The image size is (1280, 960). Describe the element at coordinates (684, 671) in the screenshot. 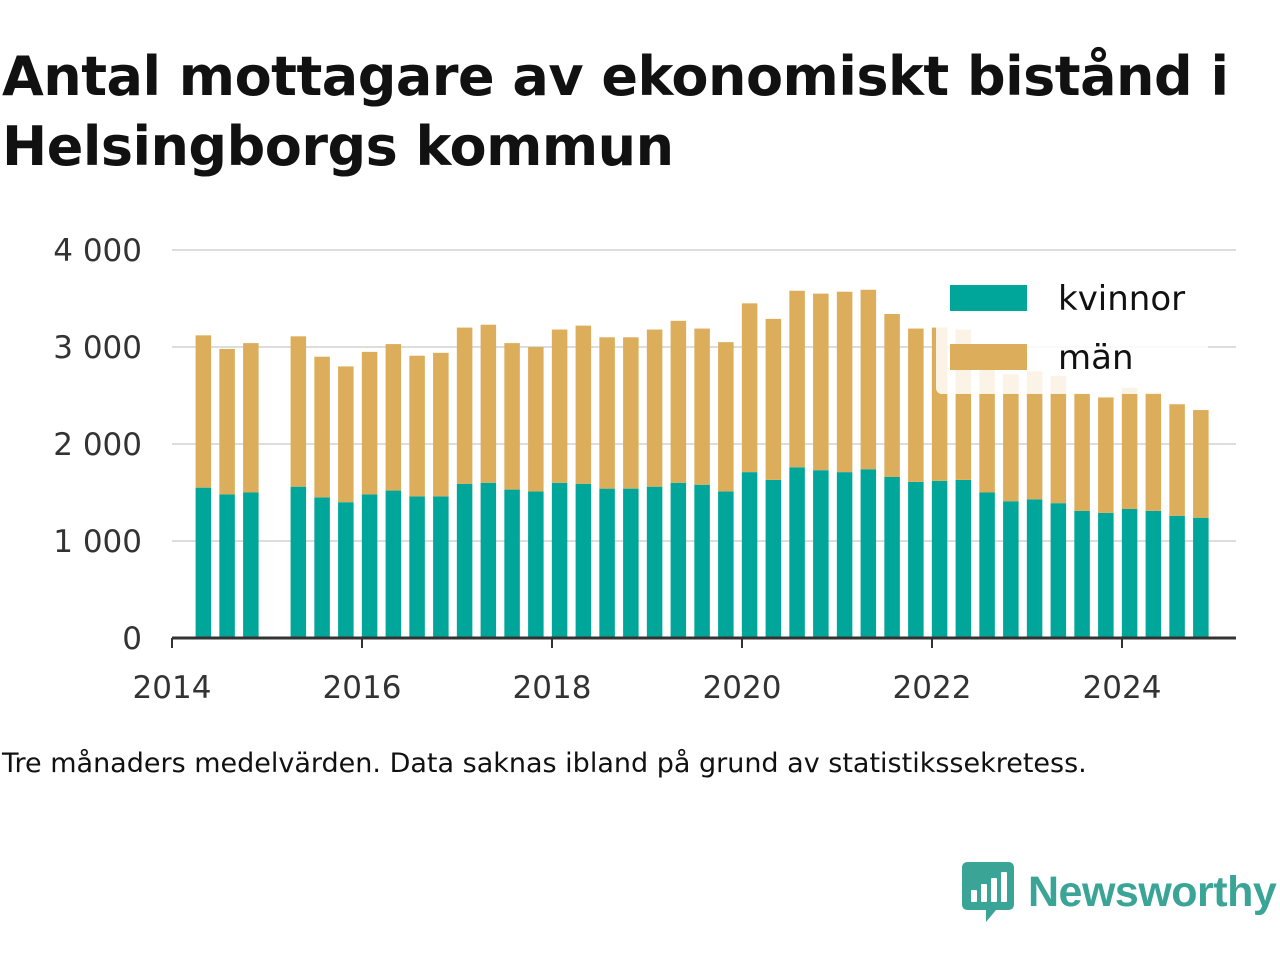

I see `x-axis: 2014 2016 2018 2020 2022 2024` at that location.